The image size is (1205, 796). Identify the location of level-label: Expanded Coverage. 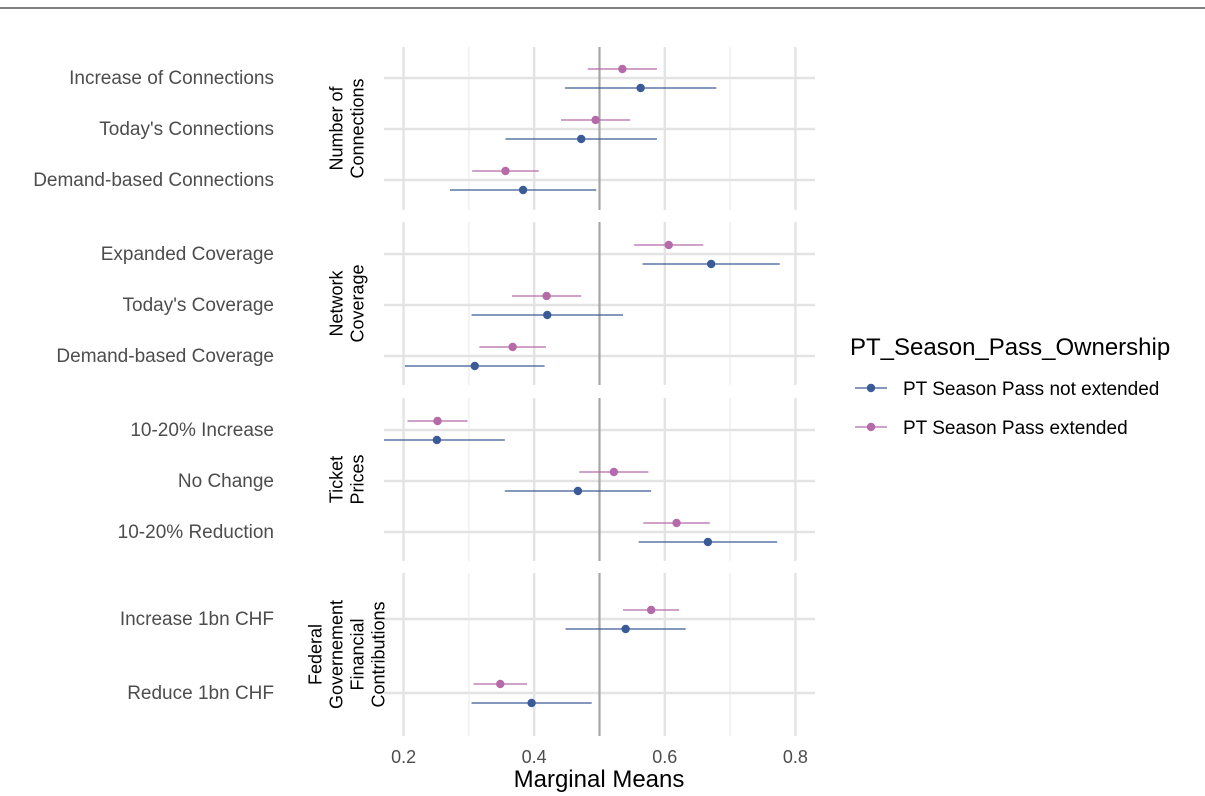
(187, 254).